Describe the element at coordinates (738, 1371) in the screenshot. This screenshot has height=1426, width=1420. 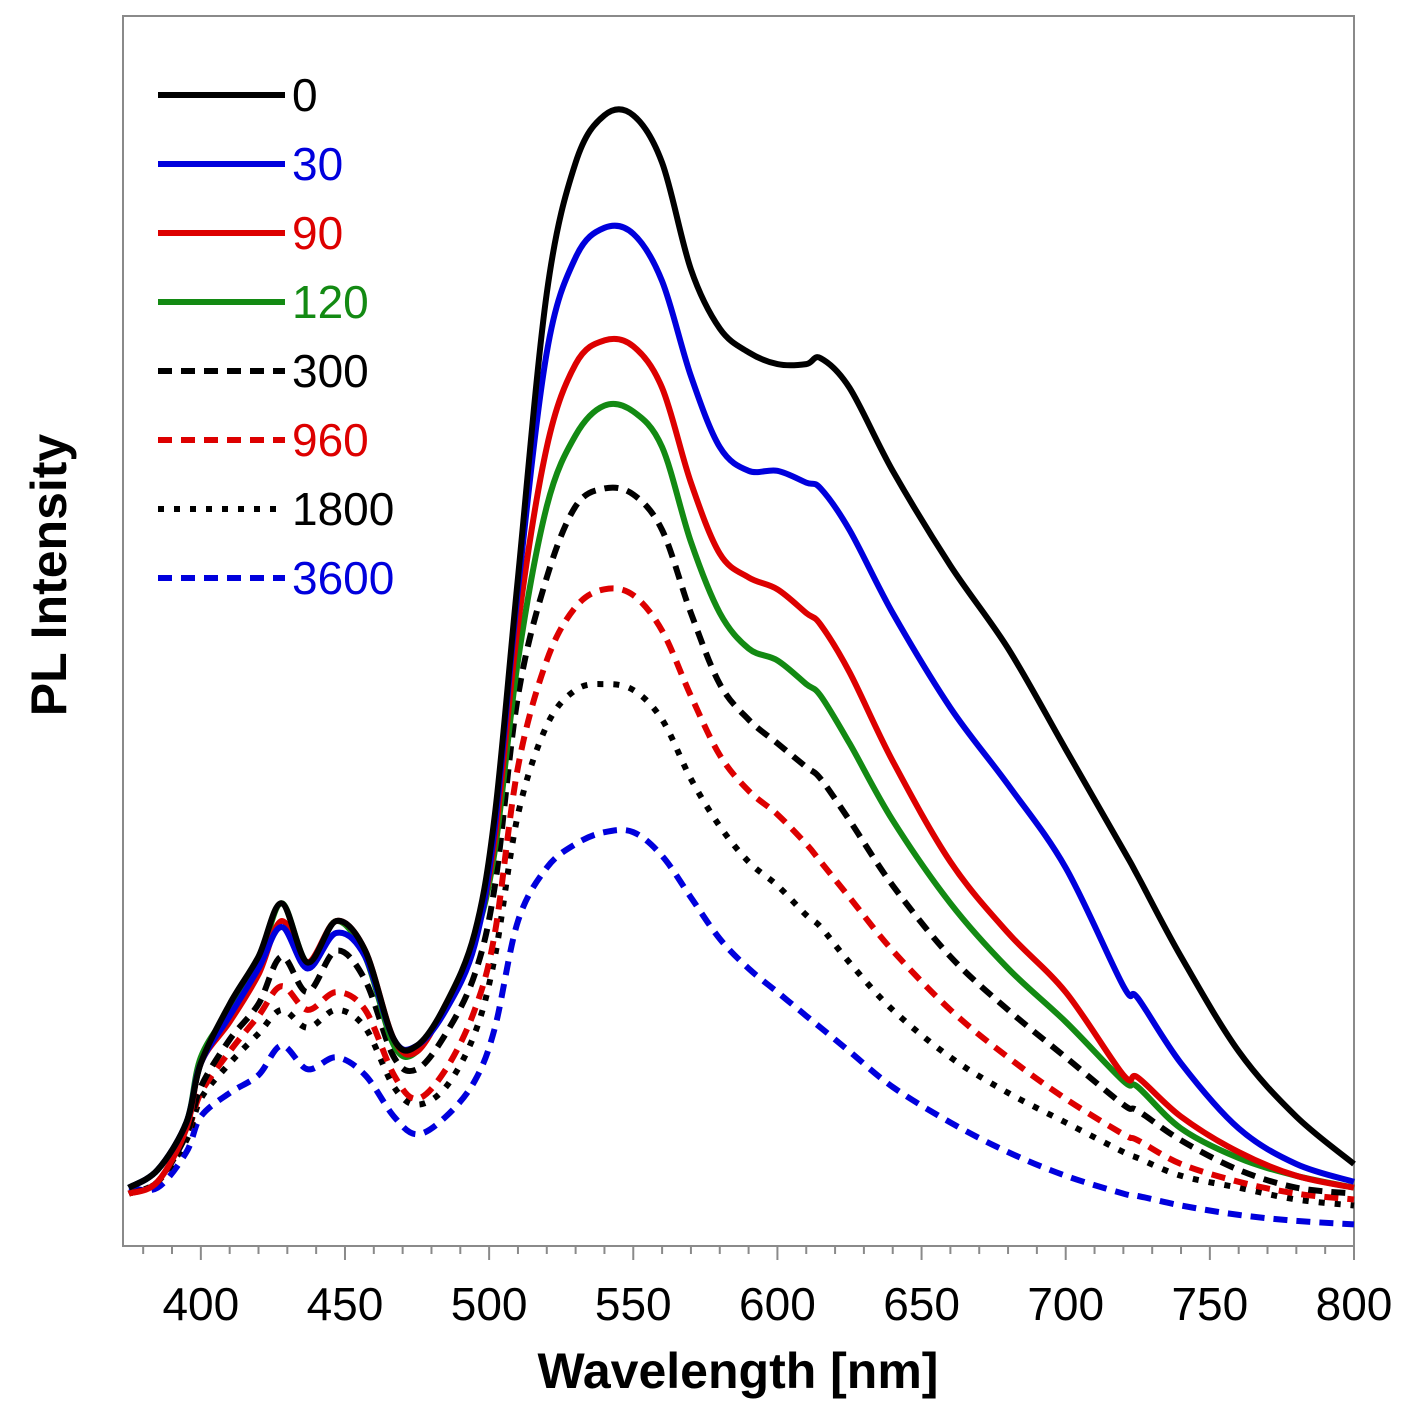
I see `x-axis-title: Wavelength [nm]` at that location.